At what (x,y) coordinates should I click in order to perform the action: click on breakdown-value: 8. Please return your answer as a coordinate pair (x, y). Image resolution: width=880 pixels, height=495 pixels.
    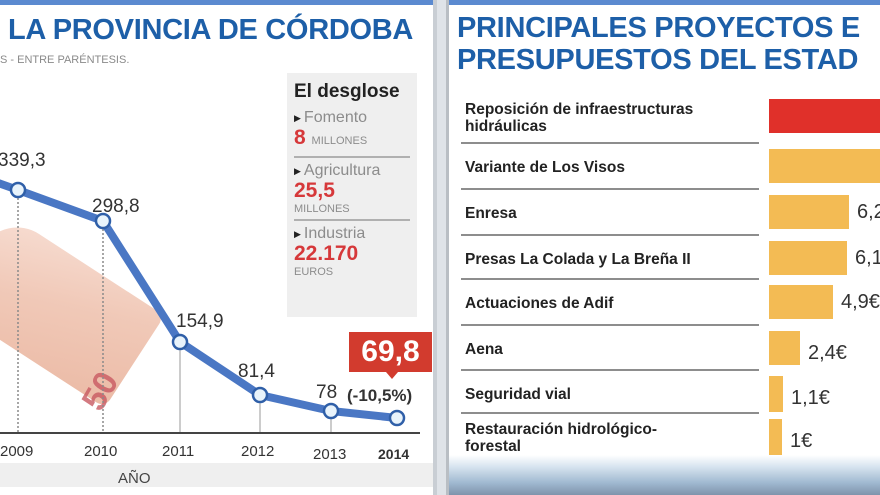
    Looking at the image, I should click on (300, 137).